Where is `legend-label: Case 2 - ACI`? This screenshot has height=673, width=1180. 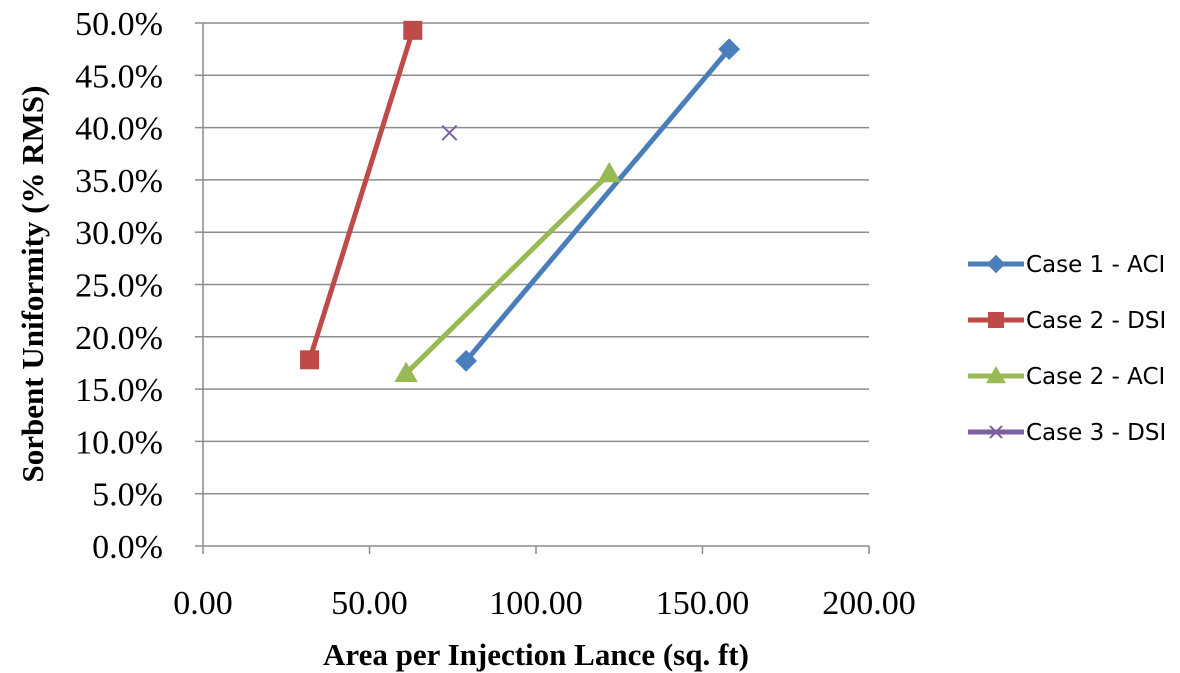
legend-label: Case 2 - ACI is located at coordinates (1095, 377).